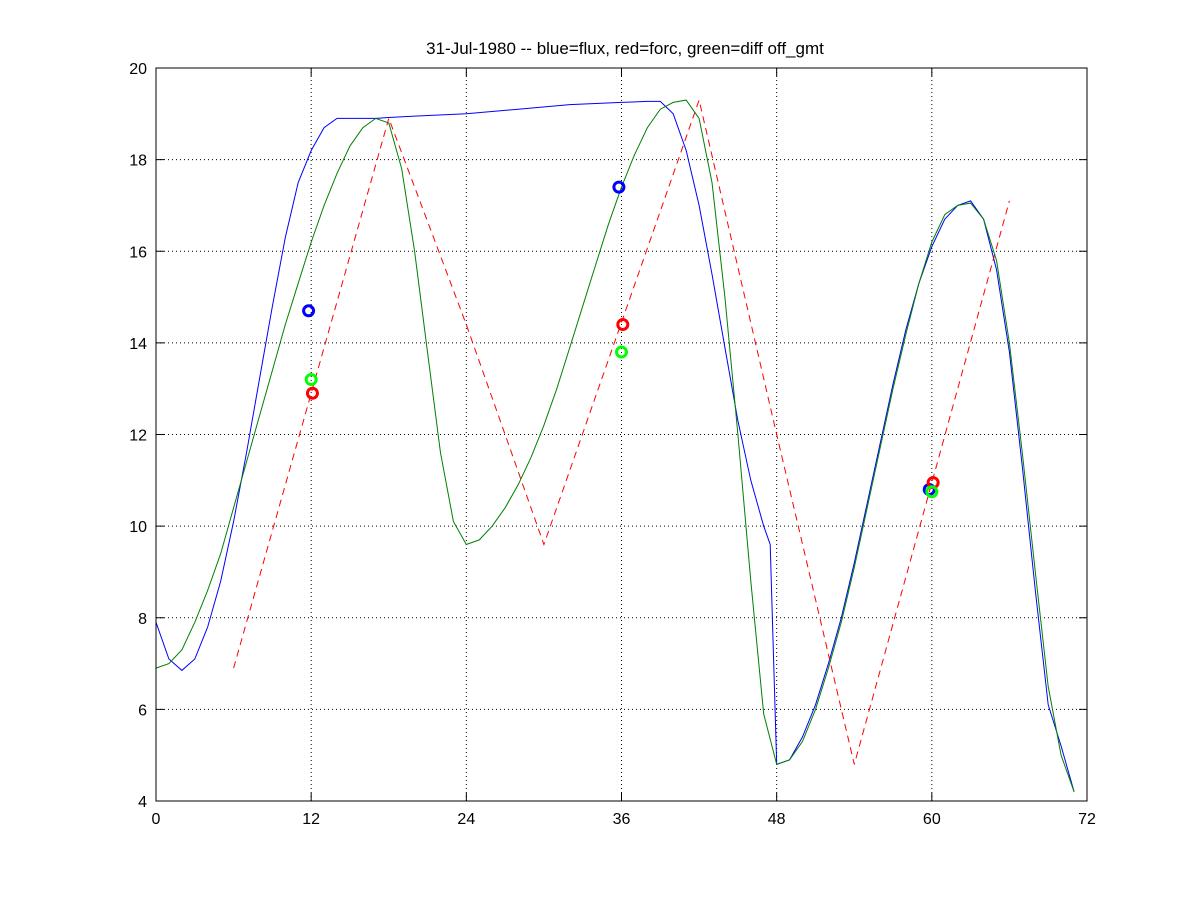 This screenshot has width=1200, height=900. I want to click on x-tick-label: 60, so click(932, 819).